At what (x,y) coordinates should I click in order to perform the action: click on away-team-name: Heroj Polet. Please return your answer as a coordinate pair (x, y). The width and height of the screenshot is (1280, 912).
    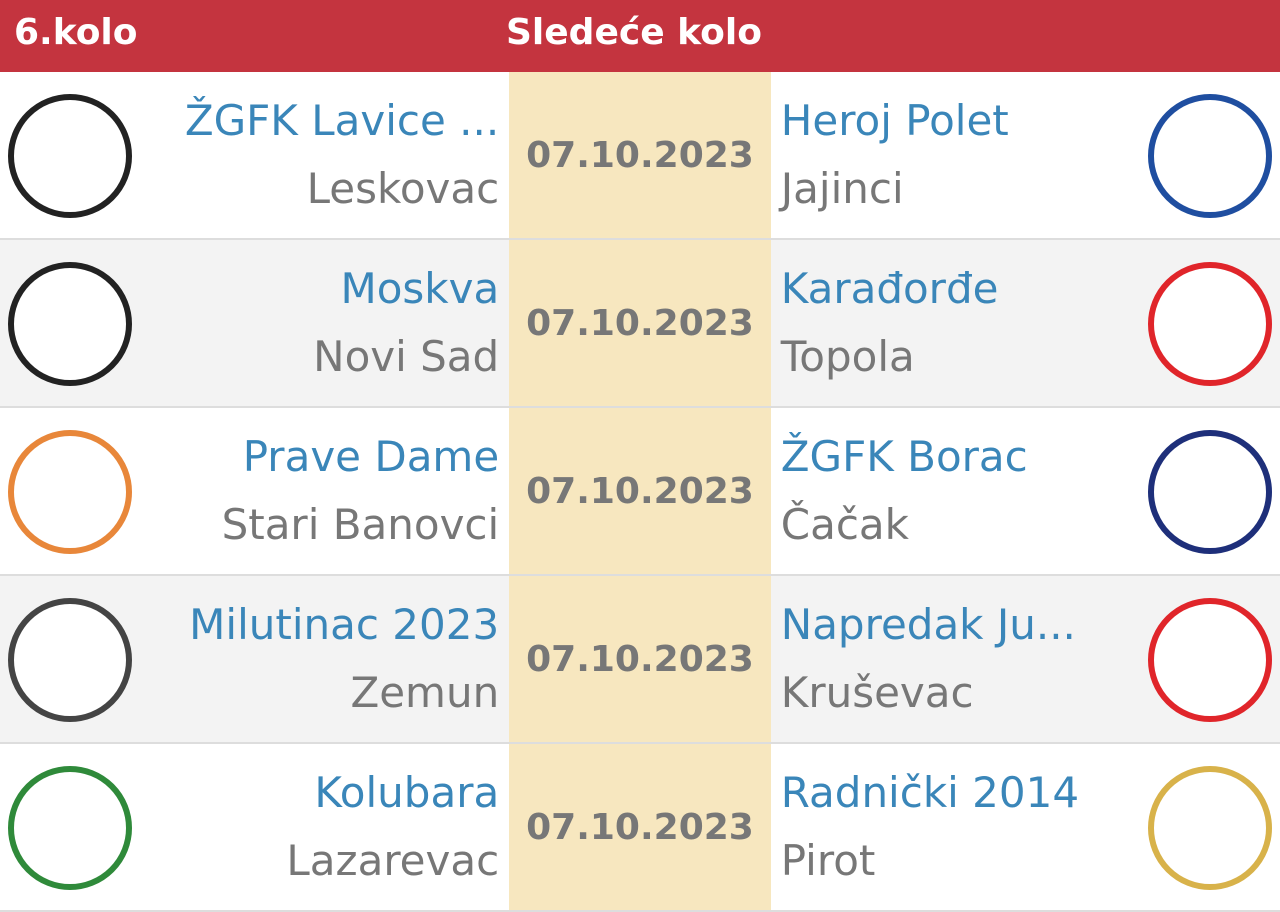
    Looking at the image, I should click on (894, 120).